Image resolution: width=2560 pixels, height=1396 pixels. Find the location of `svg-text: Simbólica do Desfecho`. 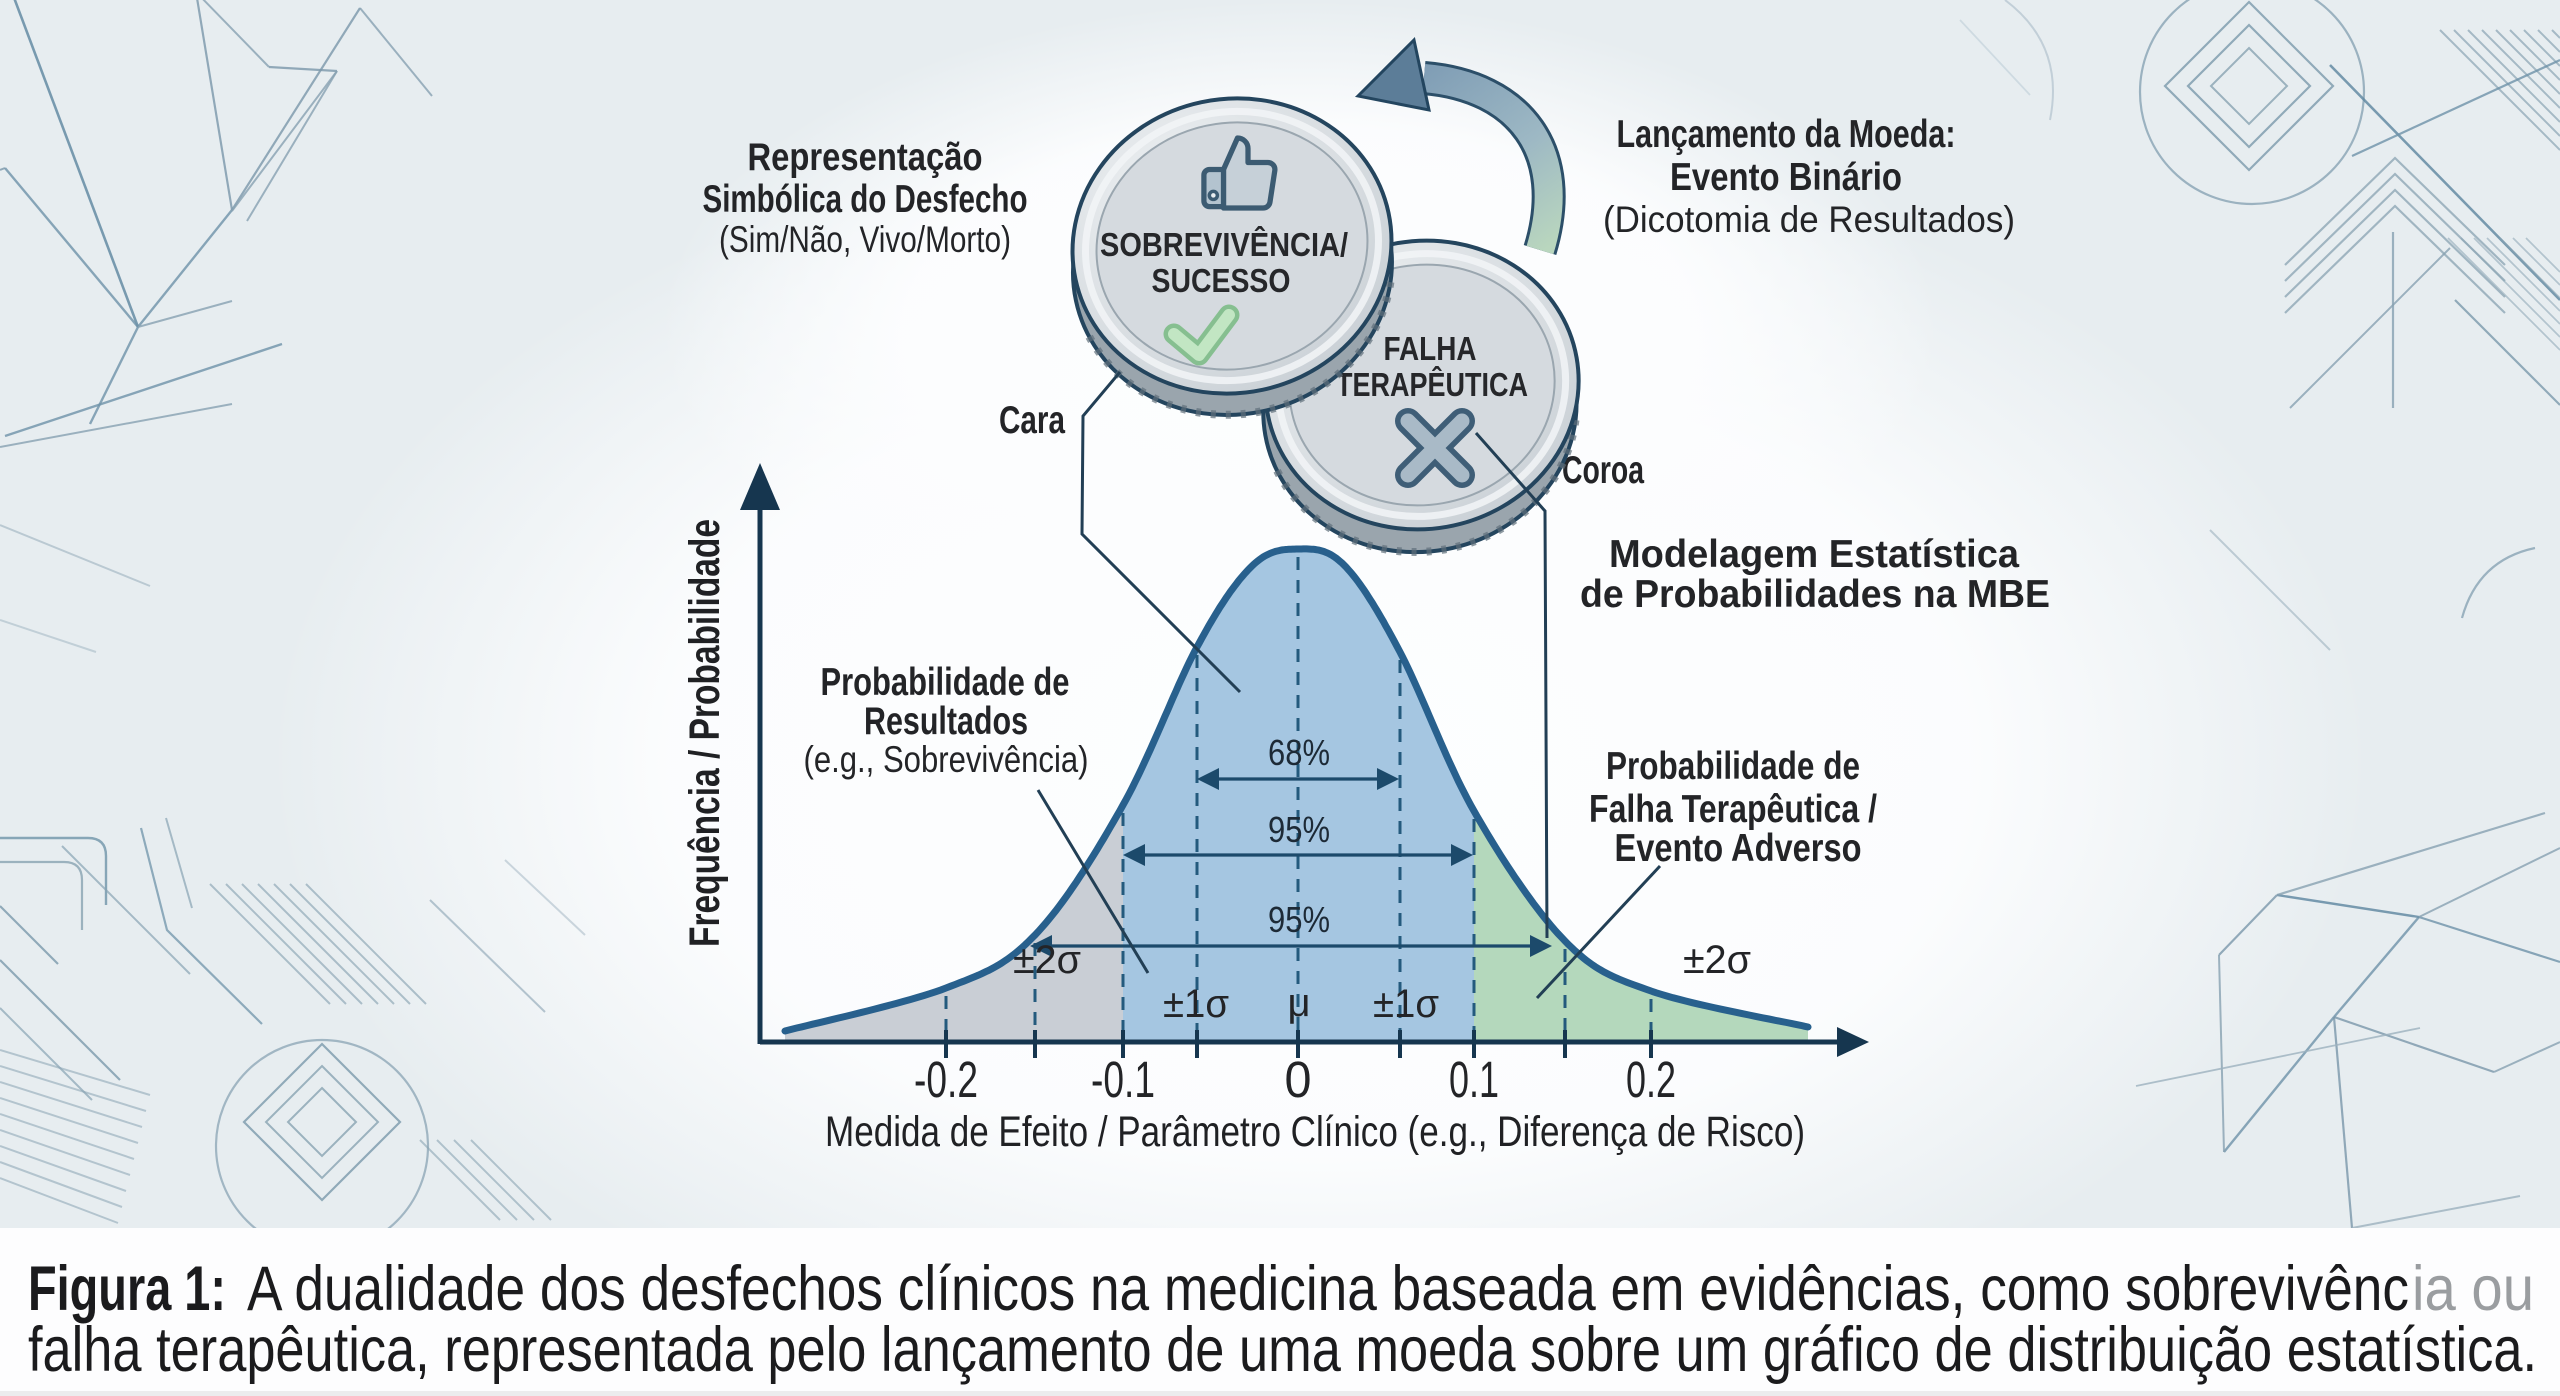

svg-text: Simbólica do Desfecho is located at coordinates (865, 199).